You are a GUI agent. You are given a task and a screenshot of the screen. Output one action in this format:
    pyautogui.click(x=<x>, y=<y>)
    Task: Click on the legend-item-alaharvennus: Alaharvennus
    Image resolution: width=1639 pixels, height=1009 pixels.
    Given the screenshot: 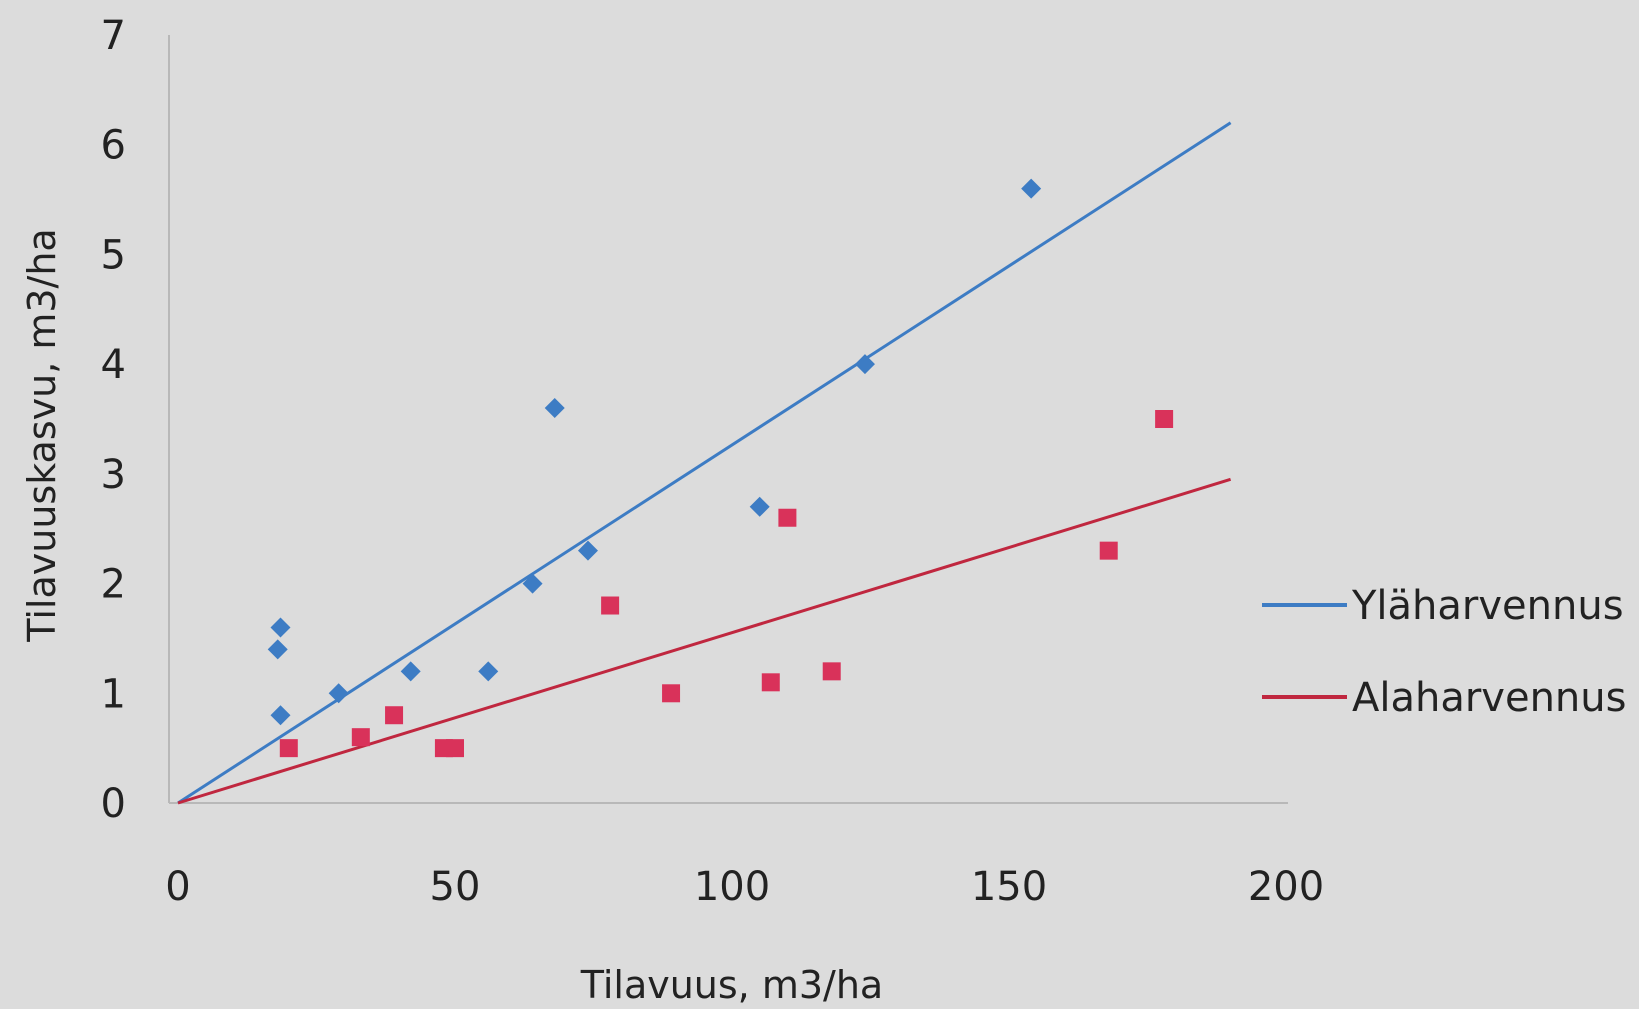 What is the action you would take?
    pyautogui.click(x=1444, y=698)
    